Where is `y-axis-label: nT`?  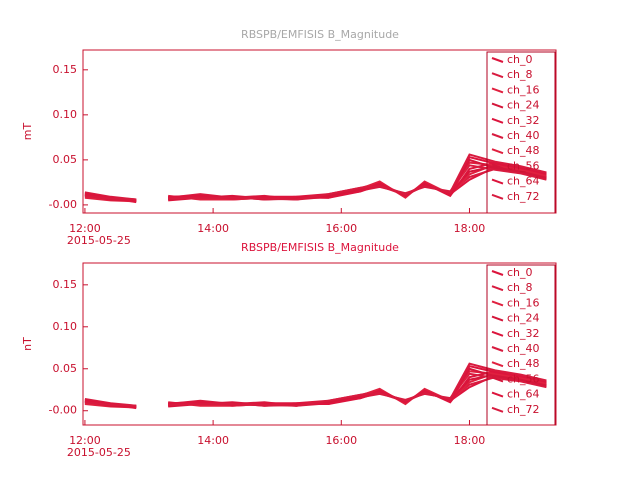
y-axis-label: nT is located at coordinates (27, 344).